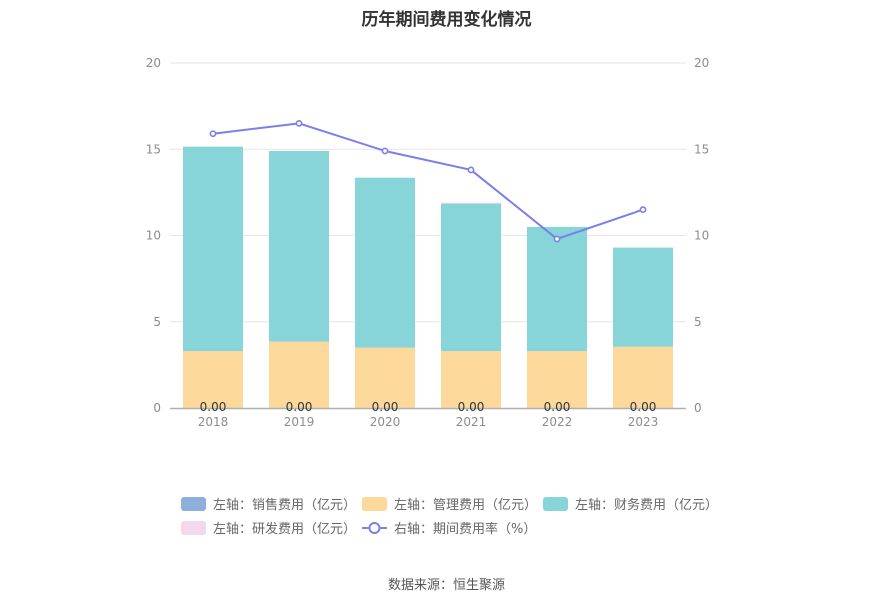 The width and height of the screenshot is (893, 603). Describe the element at coordinates (466, 505) in the screenshot. I see `legend-label: 左轴：管理费用（亿元）` at that location.